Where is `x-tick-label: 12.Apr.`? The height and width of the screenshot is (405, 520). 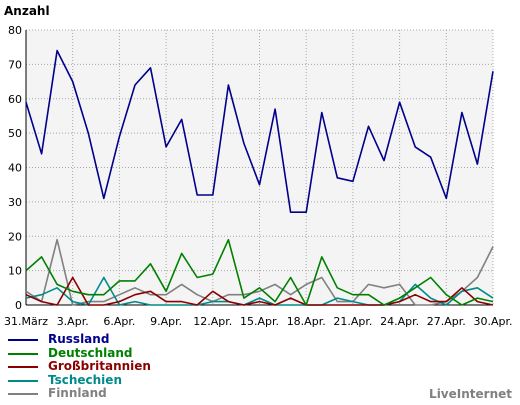 x-tick-label: 12.Apr. is located at coordinates (212, 321).